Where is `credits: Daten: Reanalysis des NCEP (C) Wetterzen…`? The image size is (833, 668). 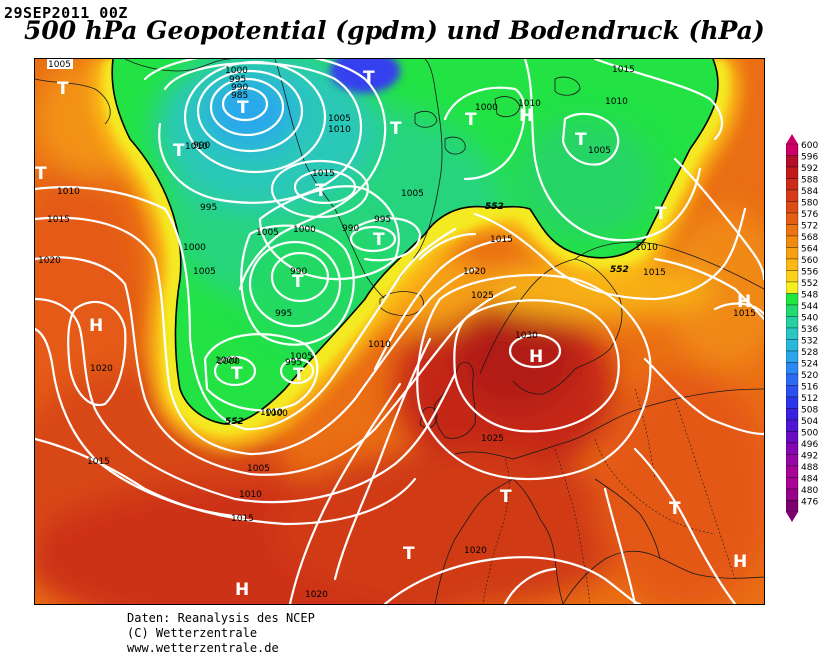
credits: Daten: Reanalysis des NCEP (C) Wetterzen… is located at coordinates (221, 633).